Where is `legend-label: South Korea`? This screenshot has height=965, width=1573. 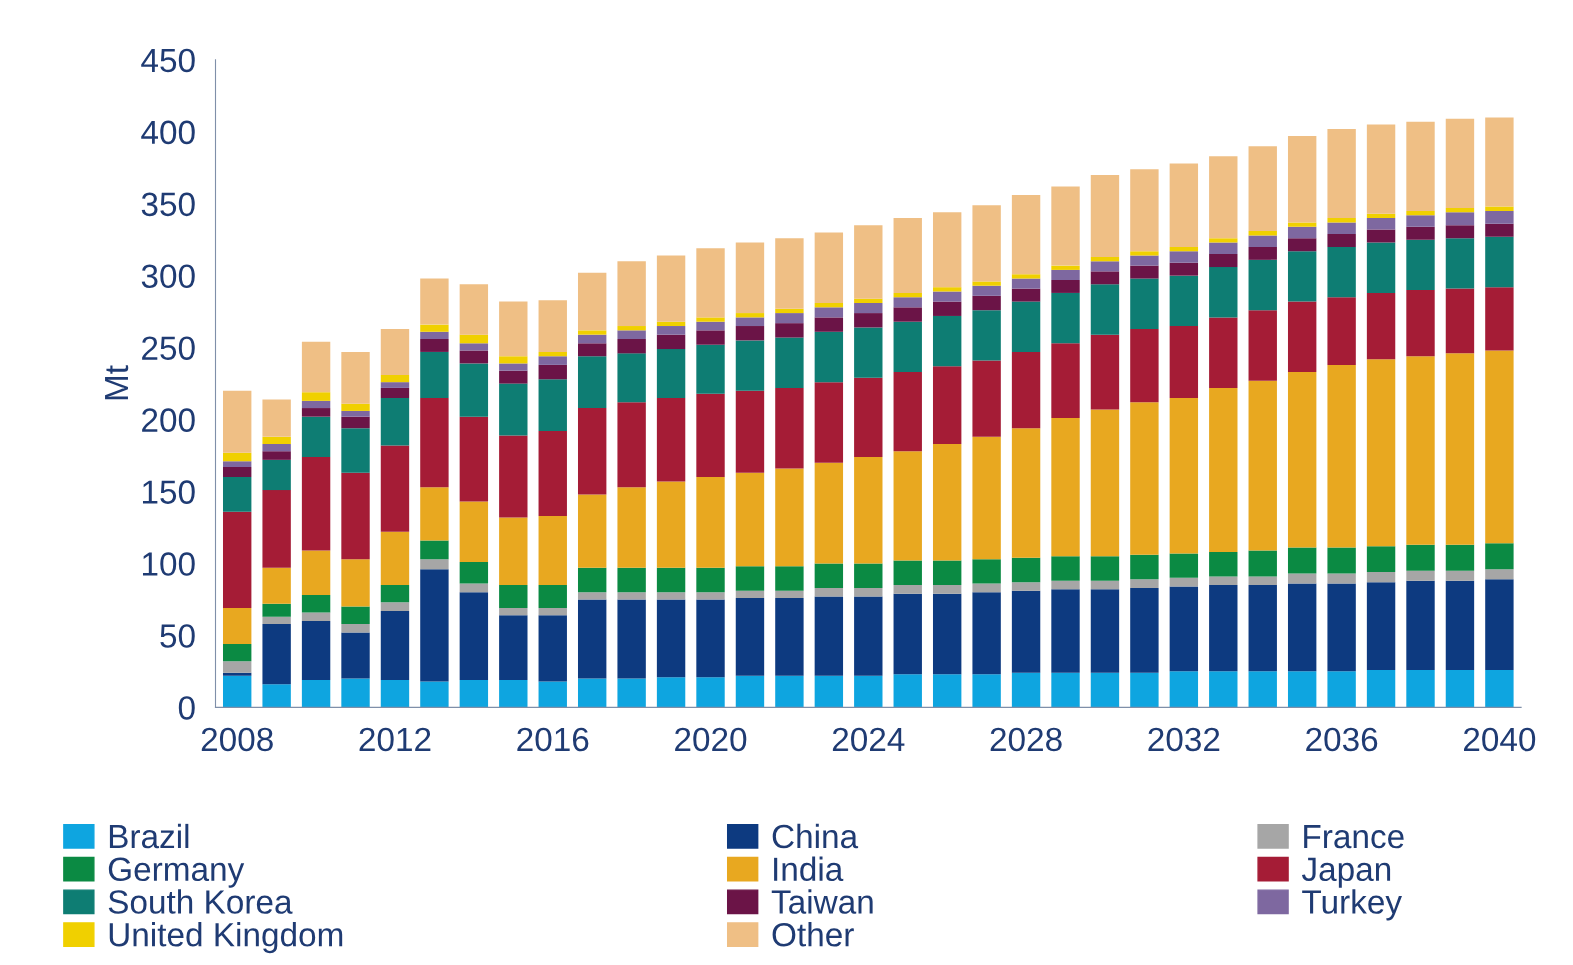
legend-label: South Korea is located at coordinates (200, 901).